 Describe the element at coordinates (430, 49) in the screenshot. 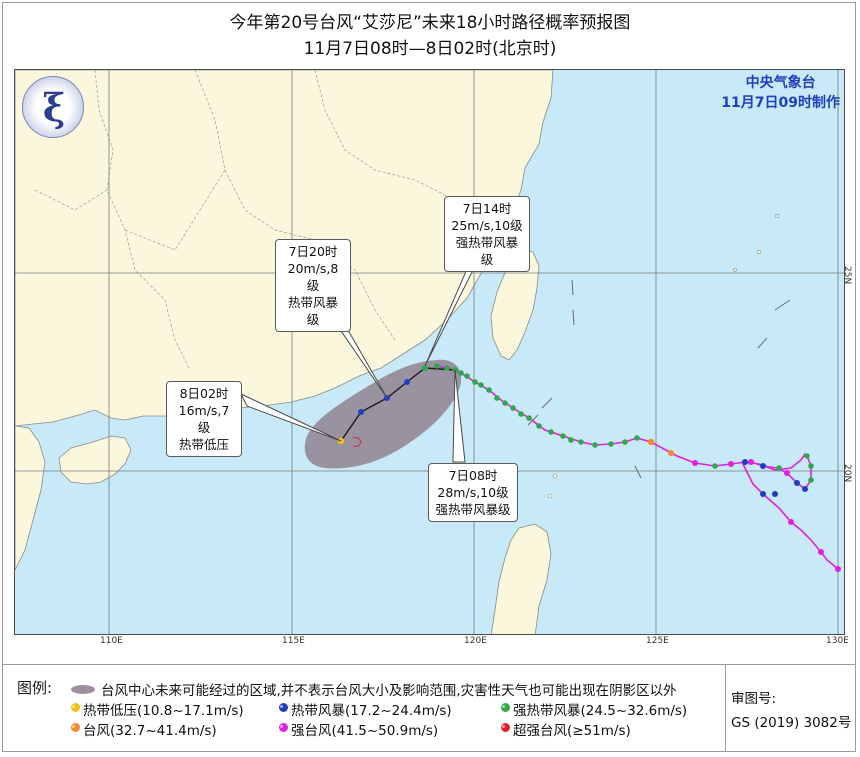

I see `map-subtitle: 11月7日08时—8日02时(北京时)` at that location.